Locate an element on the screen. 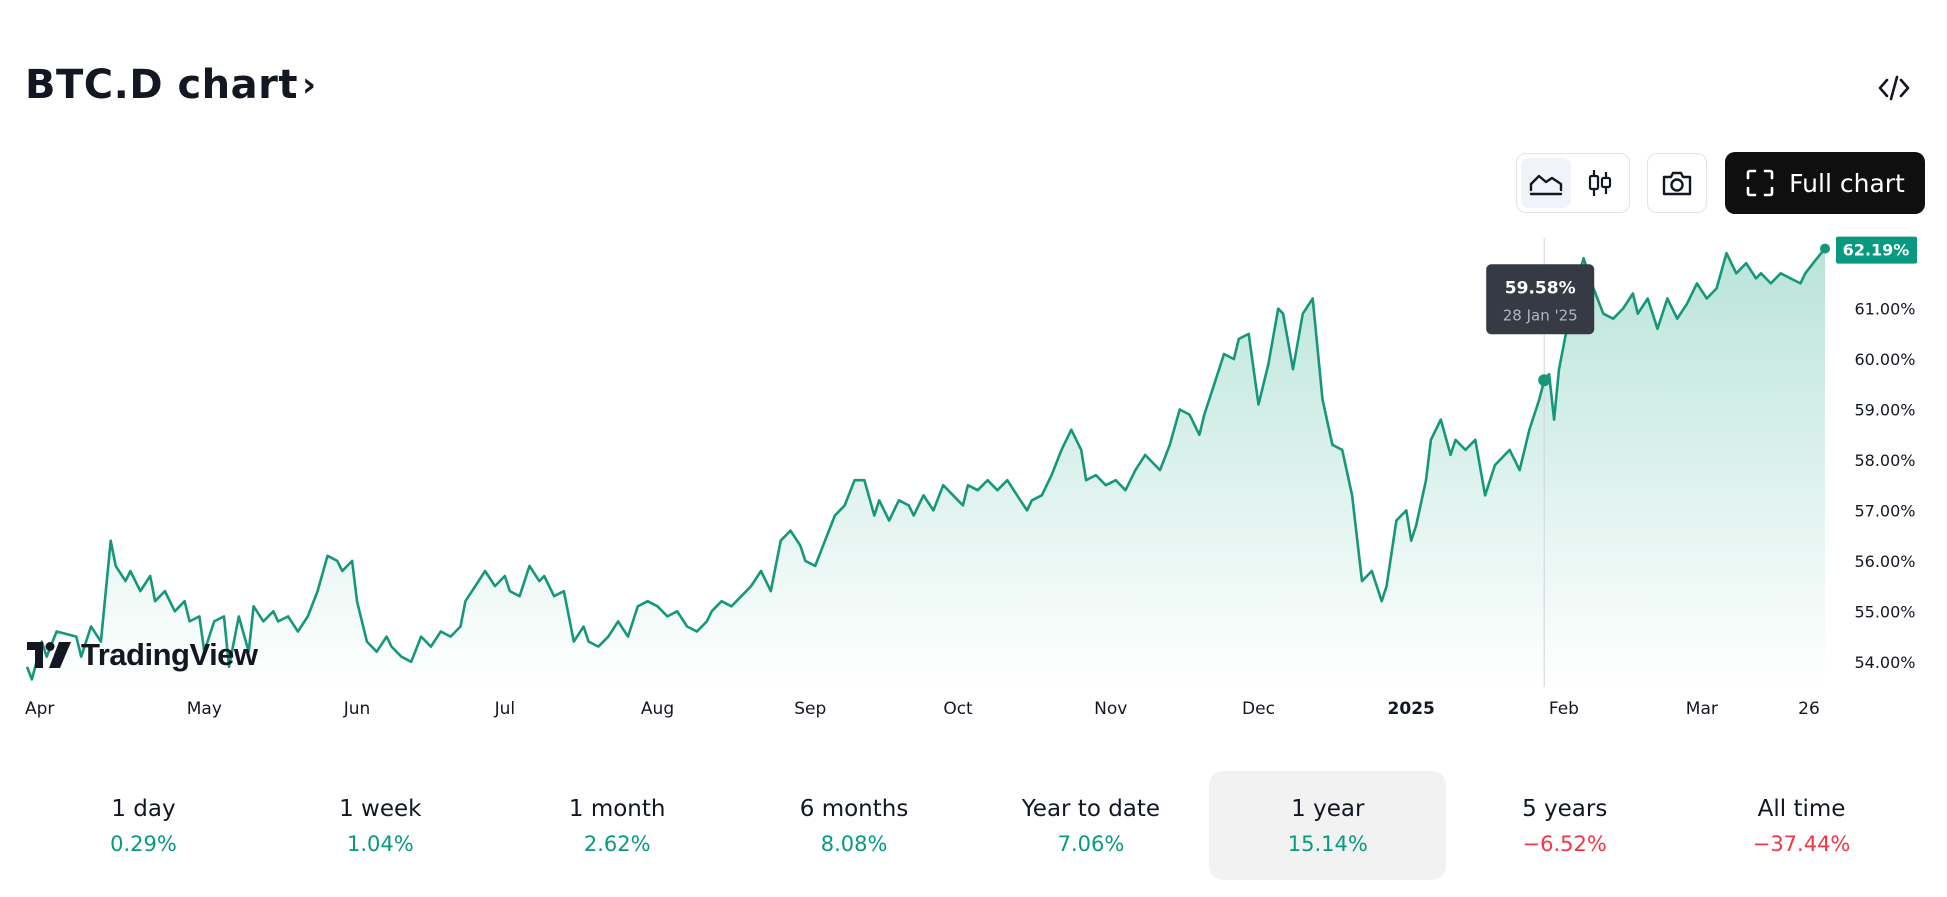  period-change: −6.52% is located at coordinates (1564, 843).